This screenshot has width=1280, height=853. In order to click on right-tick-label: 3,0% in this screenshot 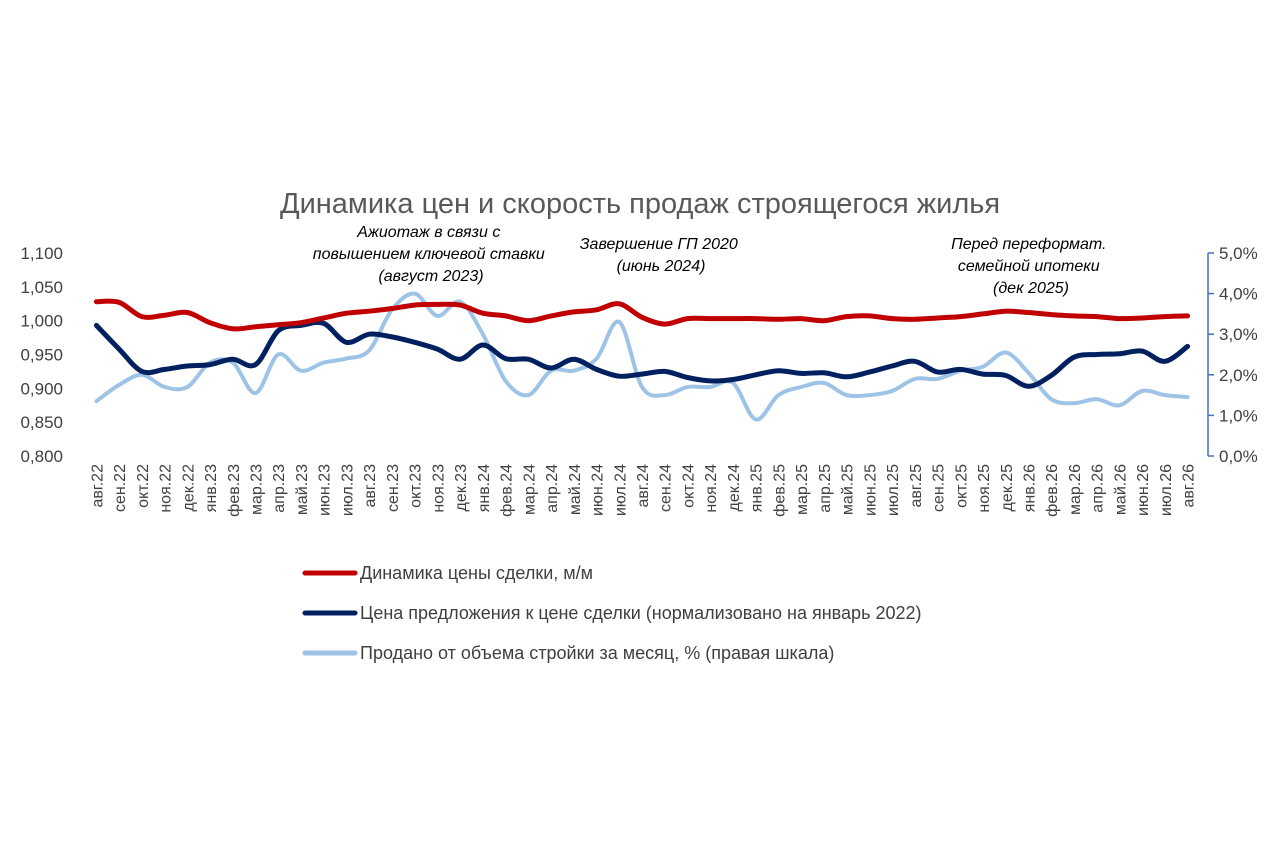, I will do `click(1238, 334)`.